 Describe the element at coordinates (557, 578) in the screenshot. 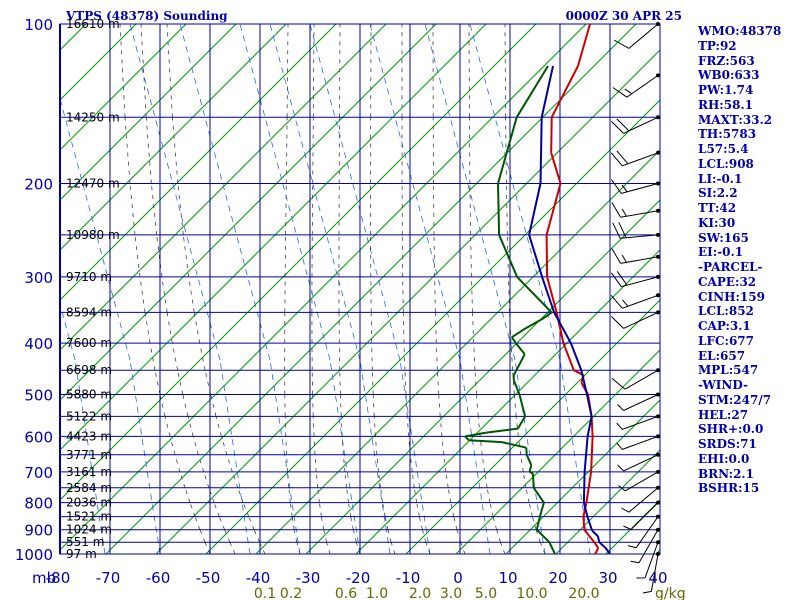

I see `temperature-tick-label: 20` at that location.